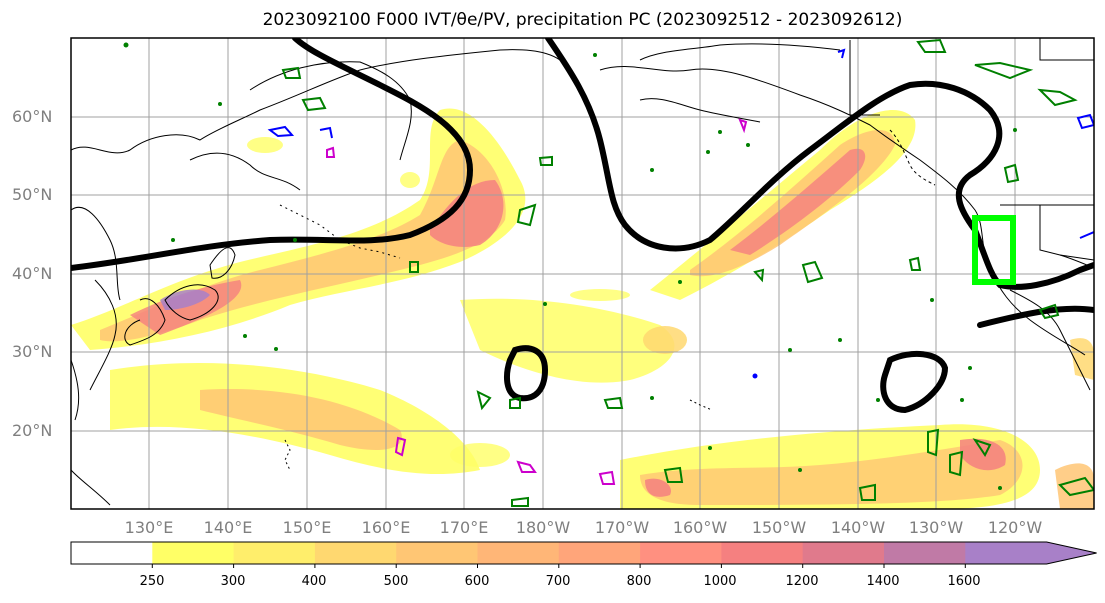 Image resolution: width=1105 pixels, height=603 pixels. I want to click on colorbar-tick-300: 300, so click(233, 581).